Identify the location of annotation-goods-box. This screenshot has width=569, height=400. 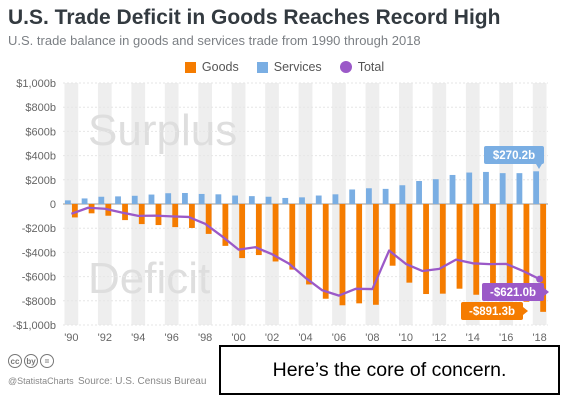
(492, 311).